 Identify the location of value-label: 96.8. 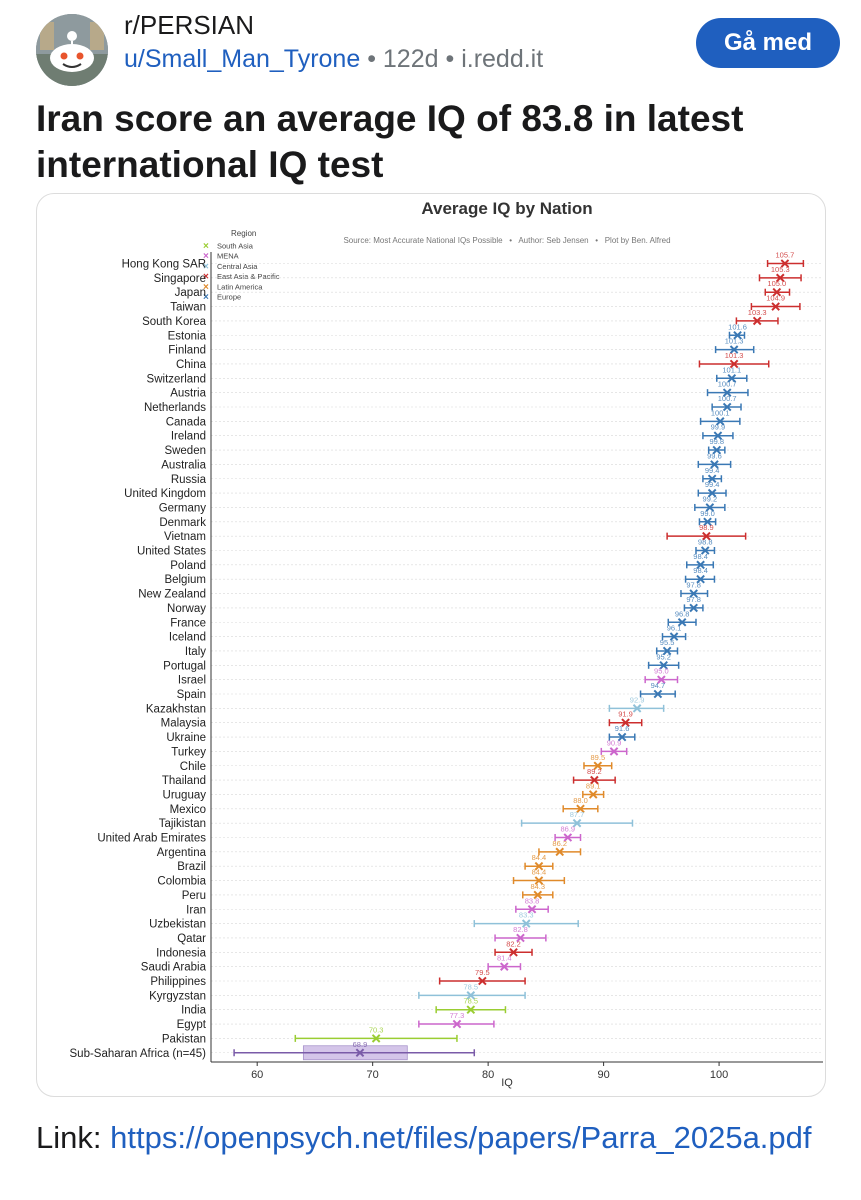
(682, 613).